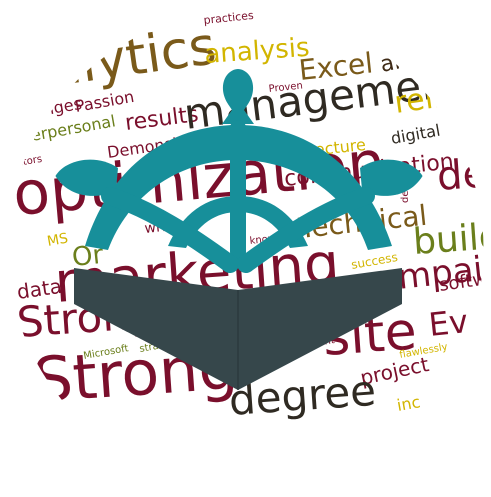 Image resolution: width=491 pixels, height=497 pixels. I want to click on word-cloud-word: Excel, so click(335, 66).